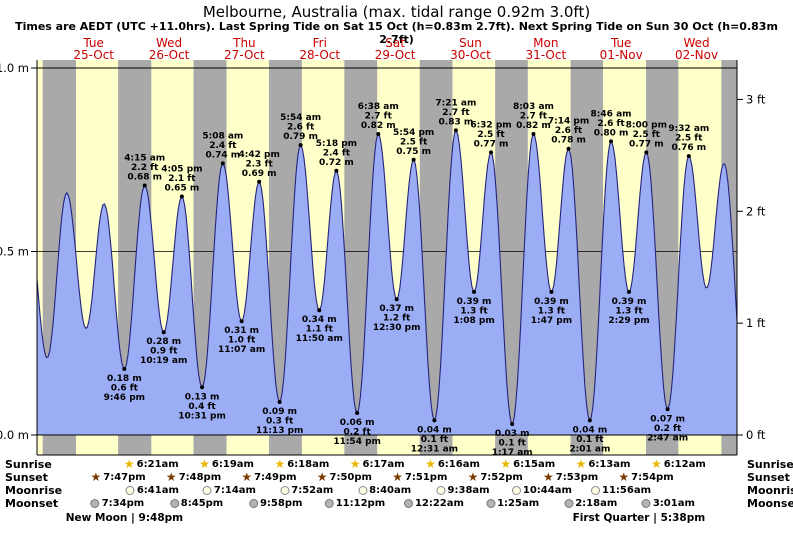 The height and width of the screenshot is (539, 793). Describe the element at coordinates (756, 99) in the screenshot. I see `y-axis-label-feet: 3 ft` at that location.